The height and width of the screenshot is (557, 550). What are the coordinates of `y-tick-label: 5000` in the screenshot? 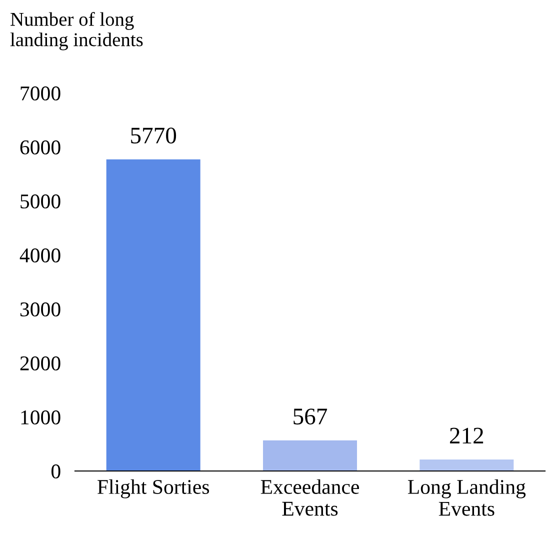 It's located at (40, 201).